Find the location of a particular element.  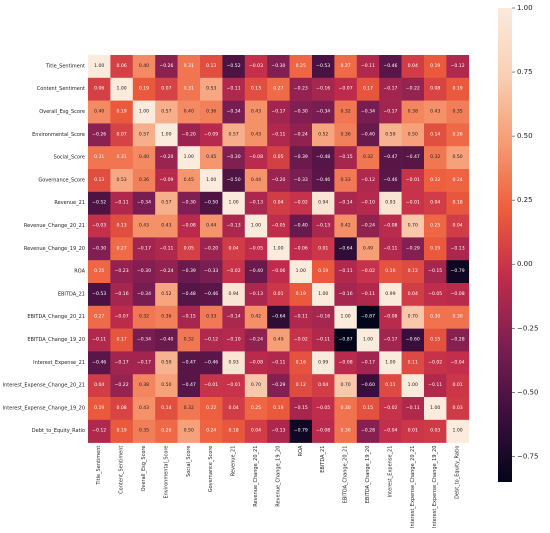

cell-value-label: 0.15 is located at coordinates (435, 340).